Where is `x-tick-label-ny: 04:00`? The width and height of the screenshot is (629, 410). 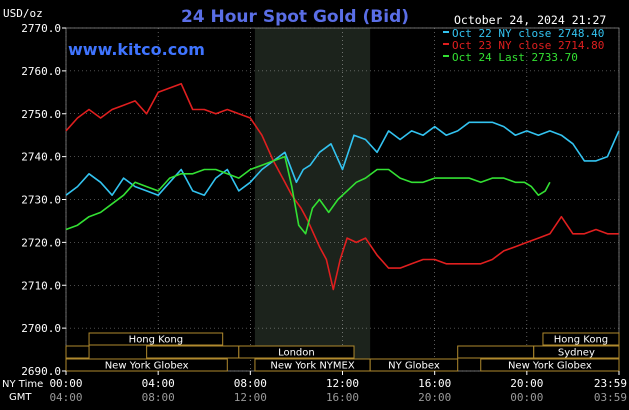 x-tick-label-ny: 04:00 is located at coordinates (158, 383).